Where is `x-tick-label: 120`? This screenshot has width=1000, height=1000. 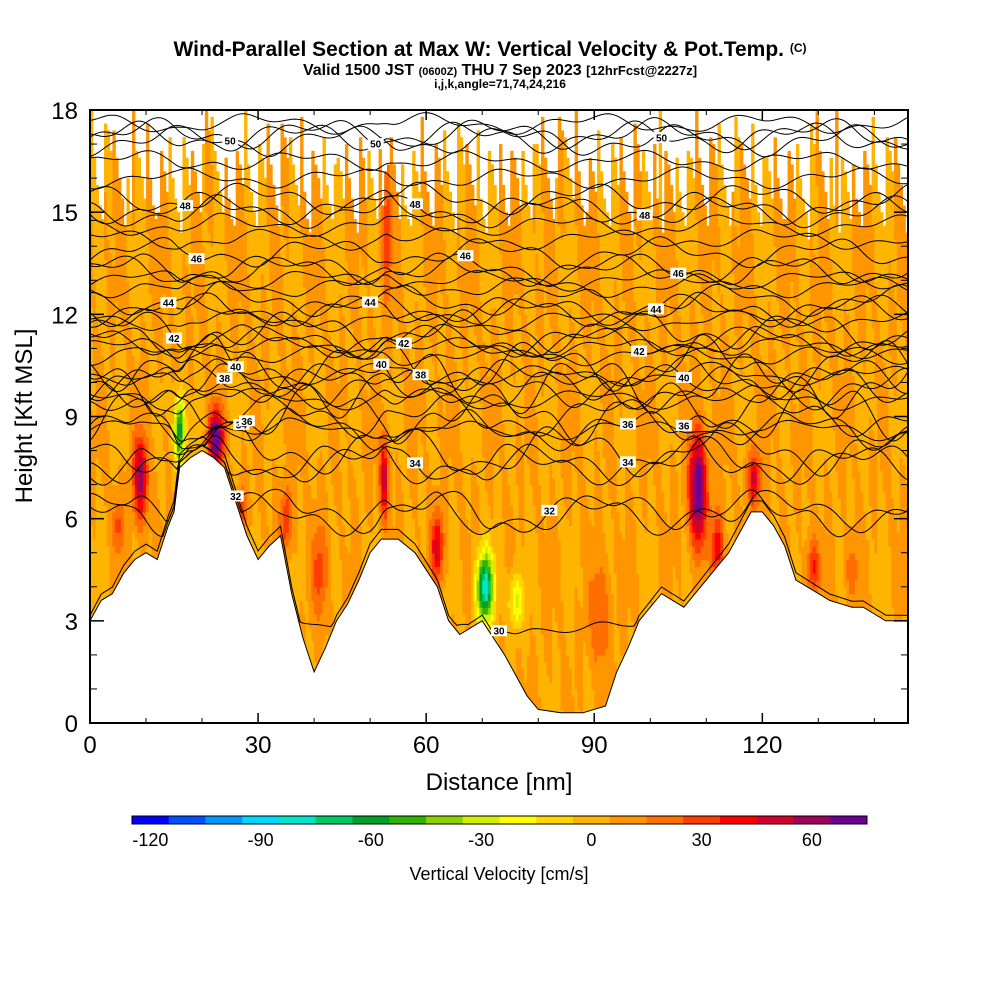 x-tick-label: 120 is located at coordinates (762, 745).